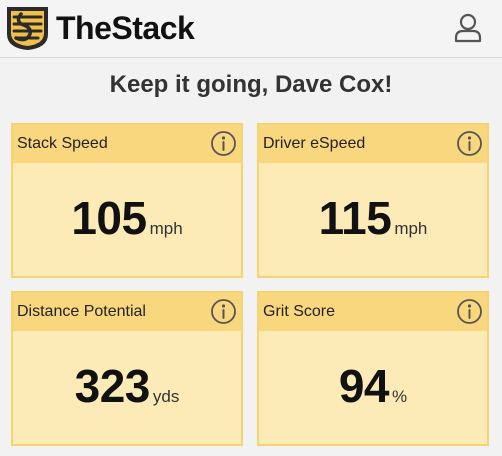 Image resolution: width=502 pixels, height=456 pixels. I want to click on card-title: Grit Score, so click(299, 311).